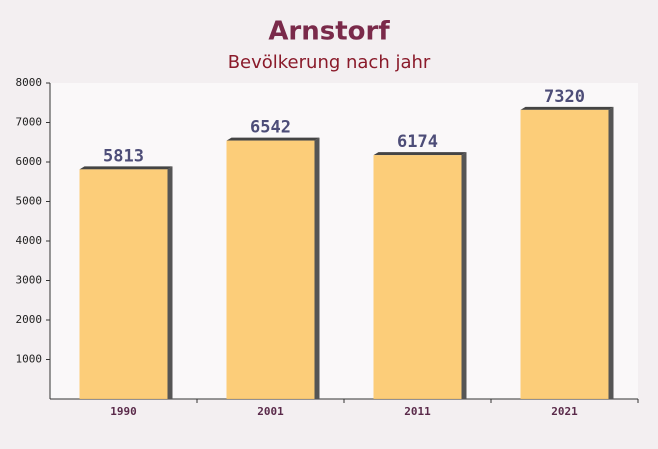 The image size is (658, 449). I want to click on y-tick-label: 4000, so click(29, 240).